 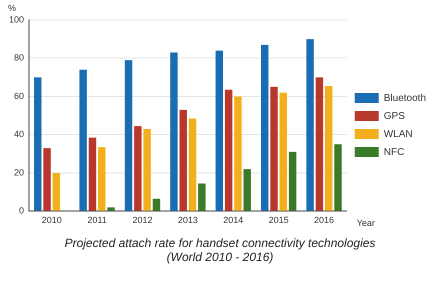 I want to click on y-axis-title: %, so click(x=12, y=7).